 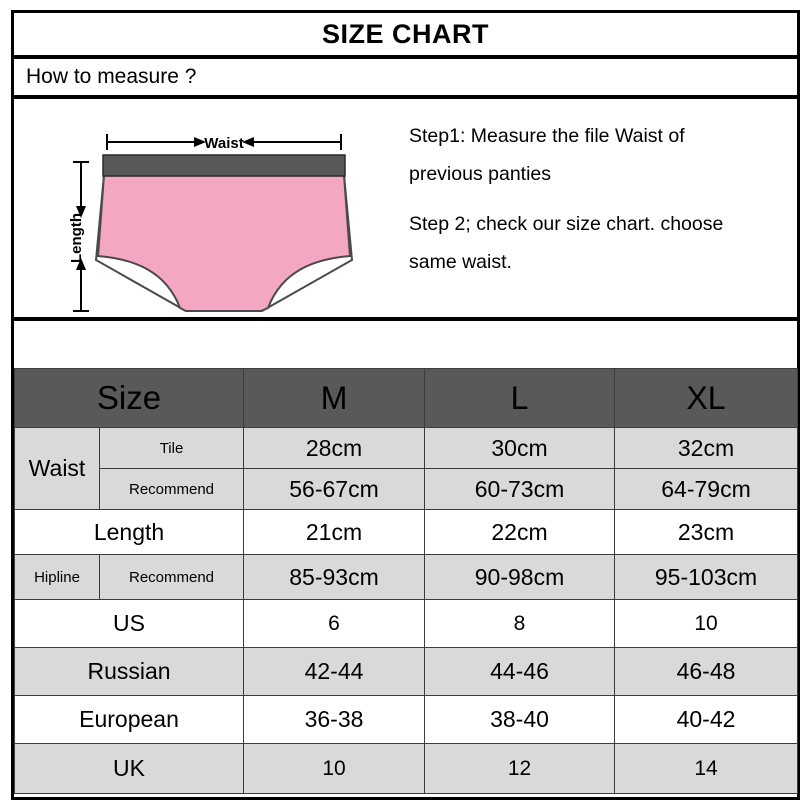 What do you see at coordinates (224, 165) in the screenshot?
I see `panty-waistband` at bounding box center [224, 165].